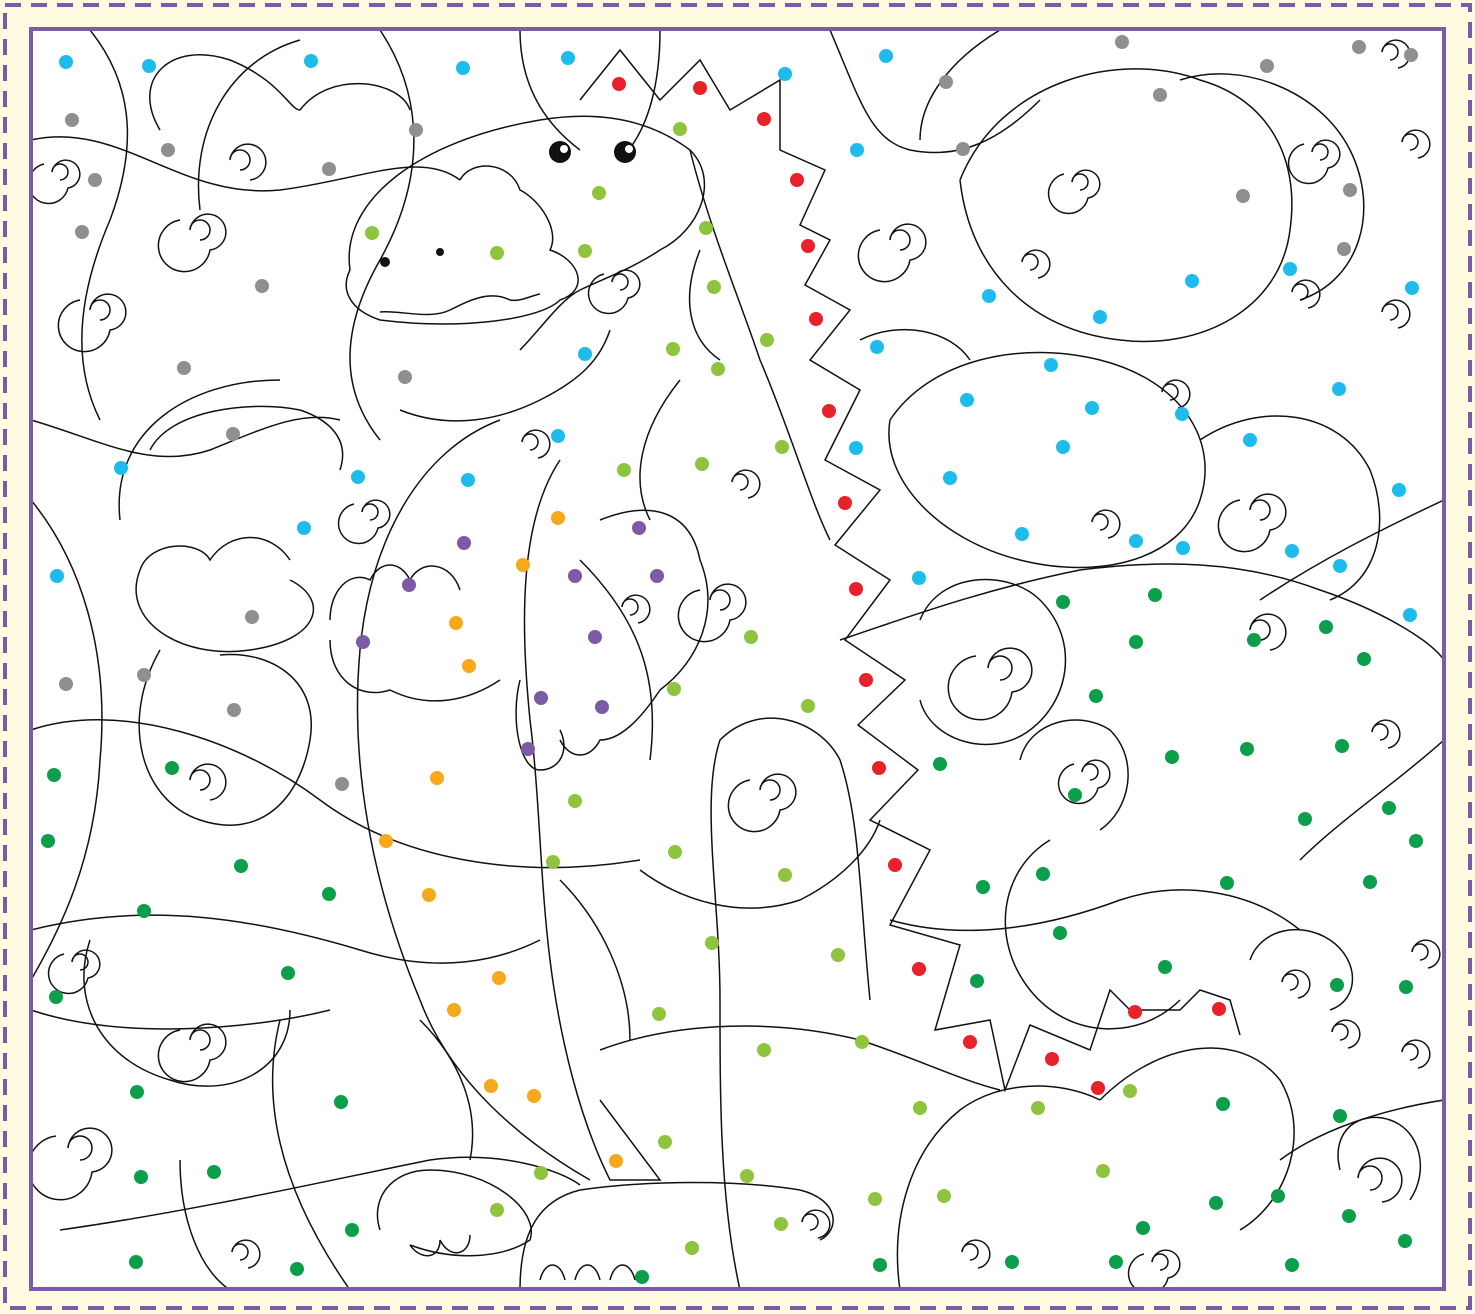 Image resolution: width=1475 pixels, height=1314 pixels. What do you see at coordinates (760, 345) in the screenshot?
I see `dino-neck-back` at bounding box center [760, 345].